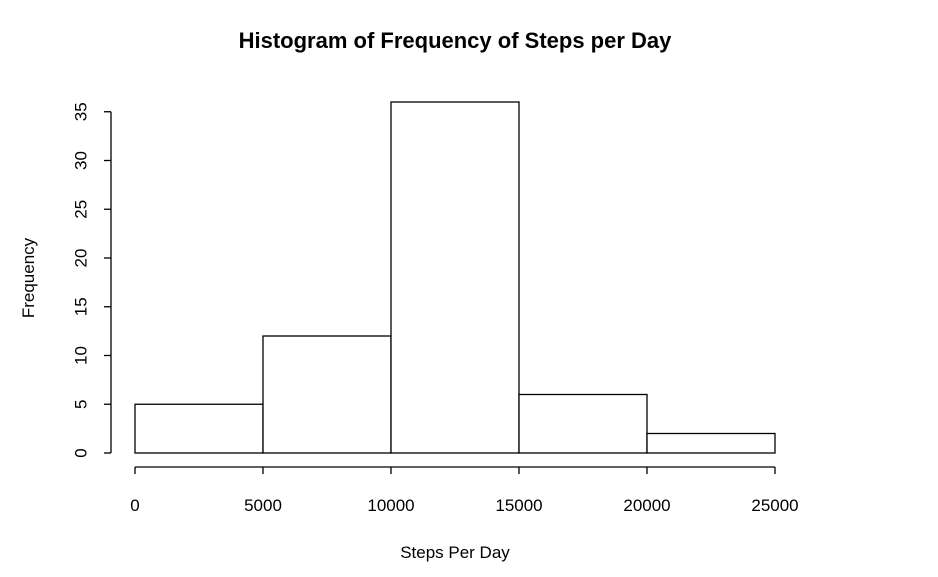  Describe the element at coordinates (81, 355) in the screenshot. I see `y-tick-label-2: 10` at that location.